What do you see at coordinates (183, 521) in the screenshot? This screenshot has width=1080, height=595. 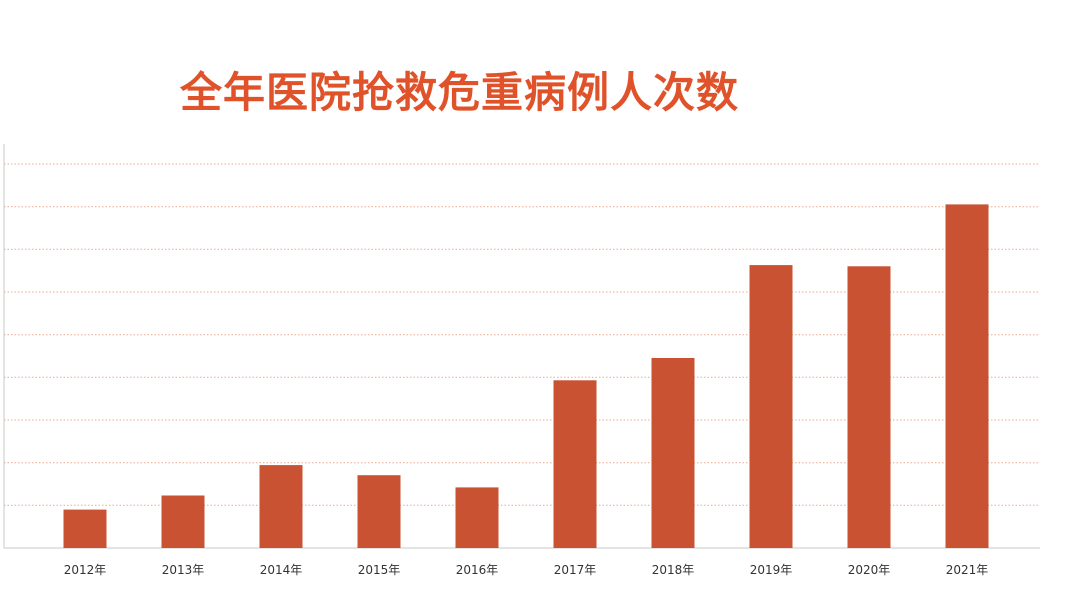 I see `bar-2013年` at bounding box center [183, 521].